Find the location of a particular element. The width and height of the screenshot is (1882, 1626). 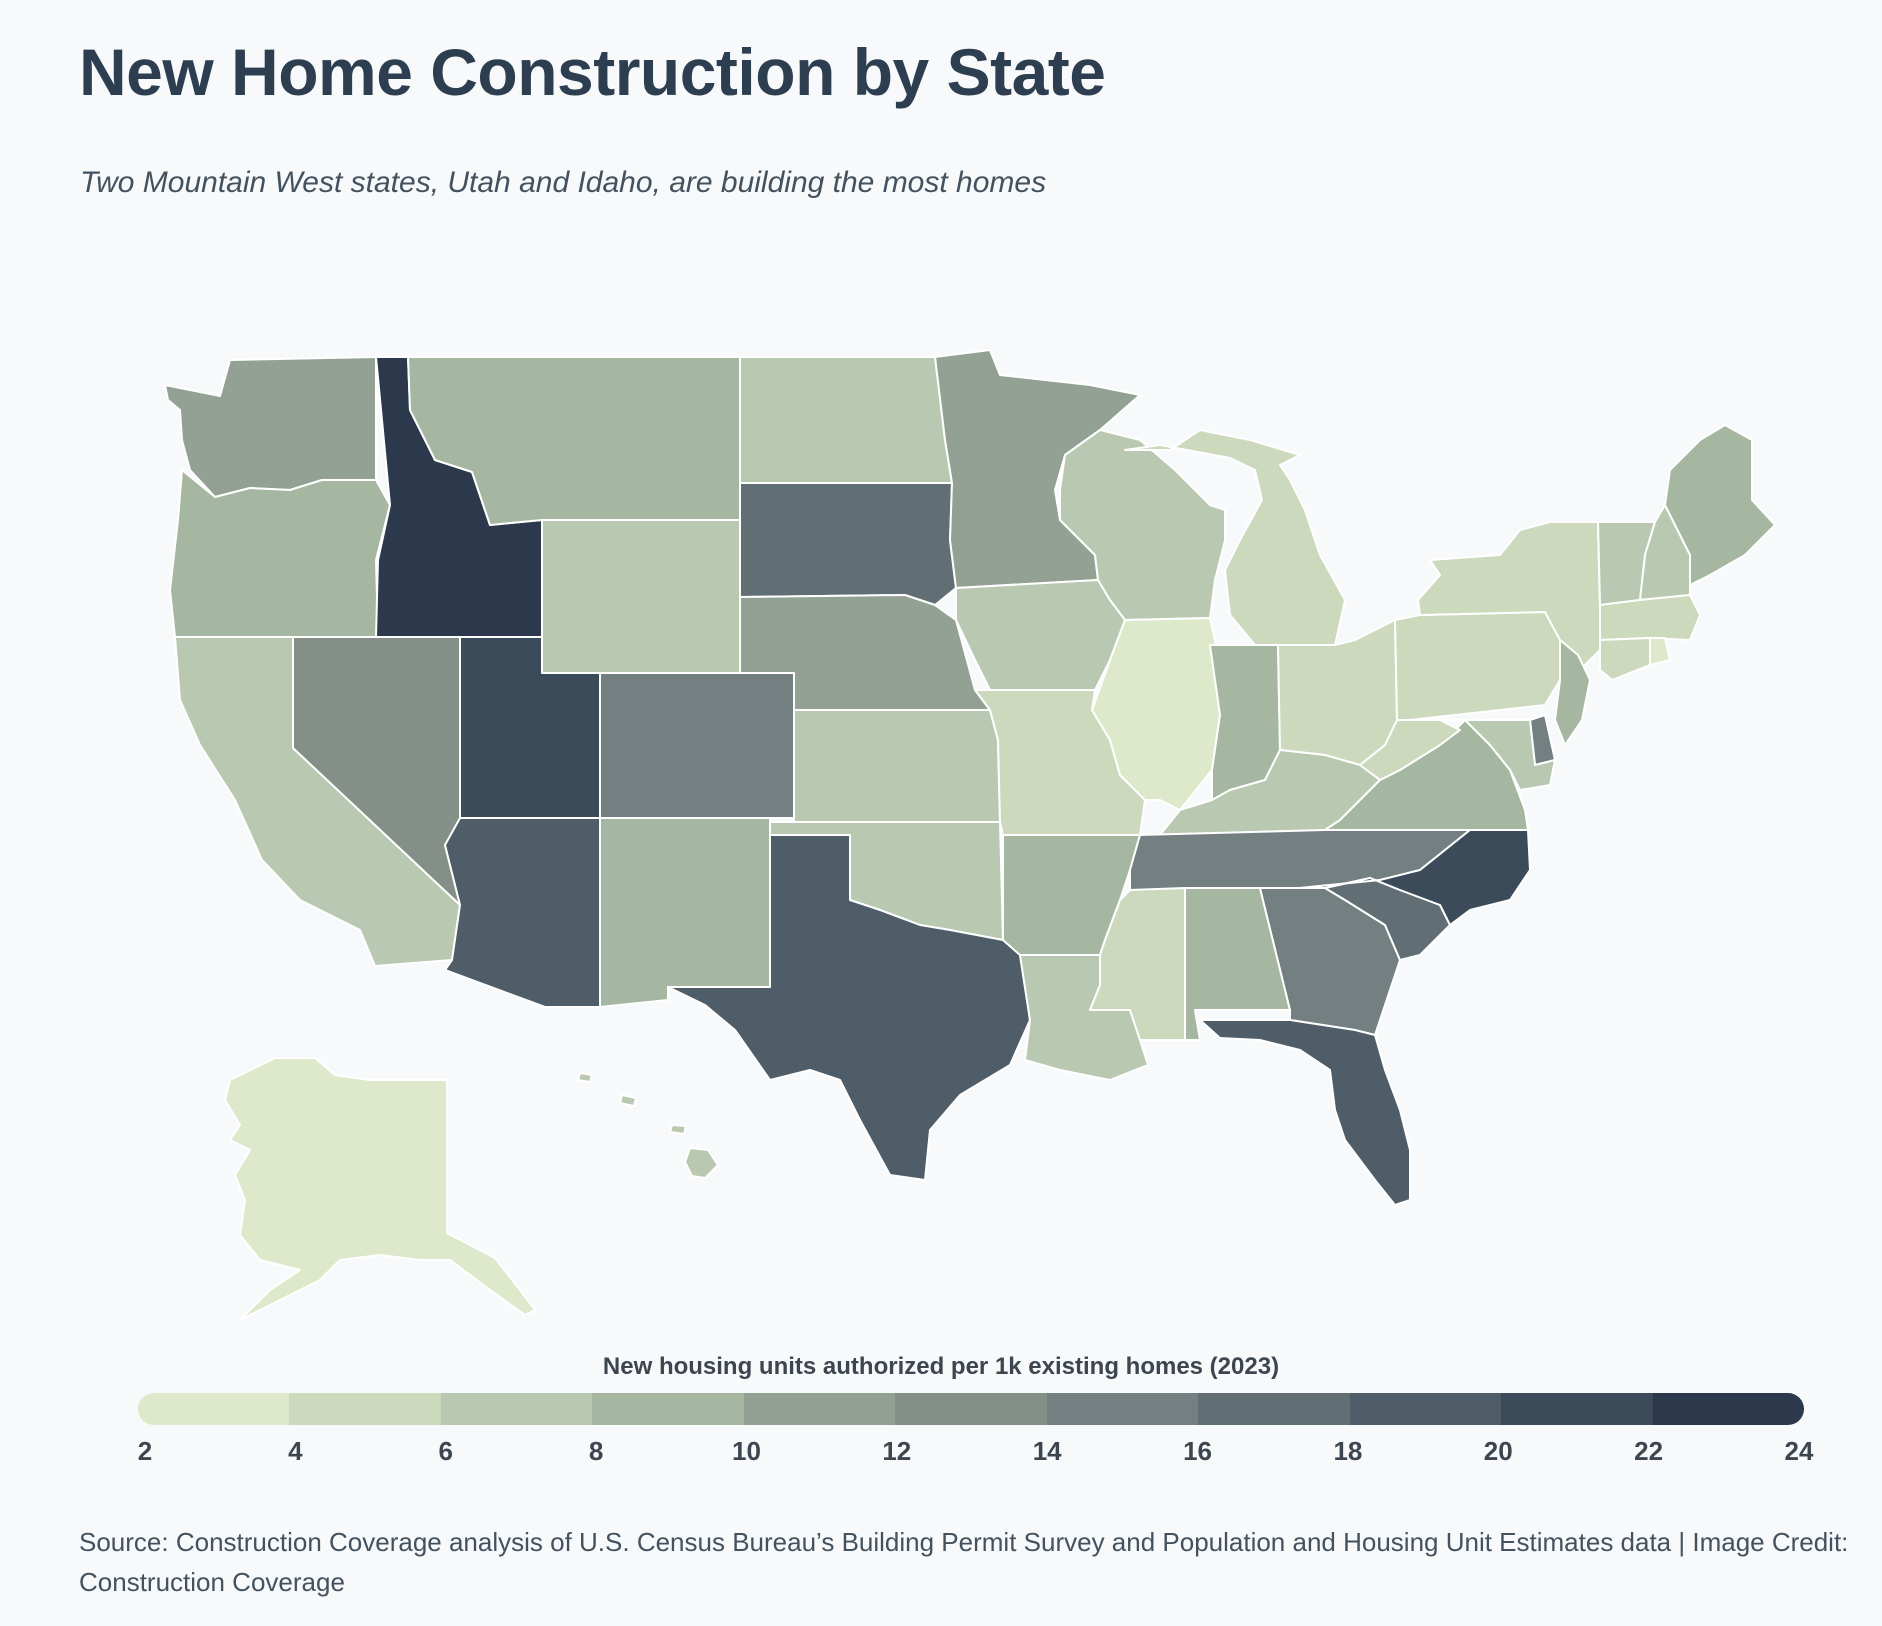

legend-tick-label: 8 is located at coordinates (596, 1451).